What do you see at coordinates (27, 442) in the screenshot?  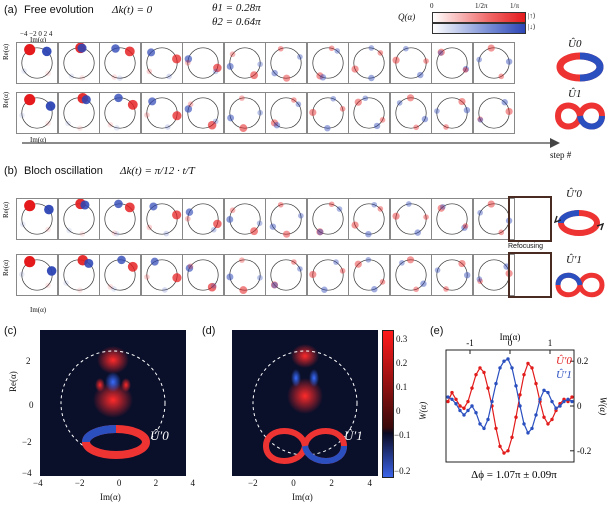 I see `panel-c-ytick-m2: −2` at bounding box center [27, 442].